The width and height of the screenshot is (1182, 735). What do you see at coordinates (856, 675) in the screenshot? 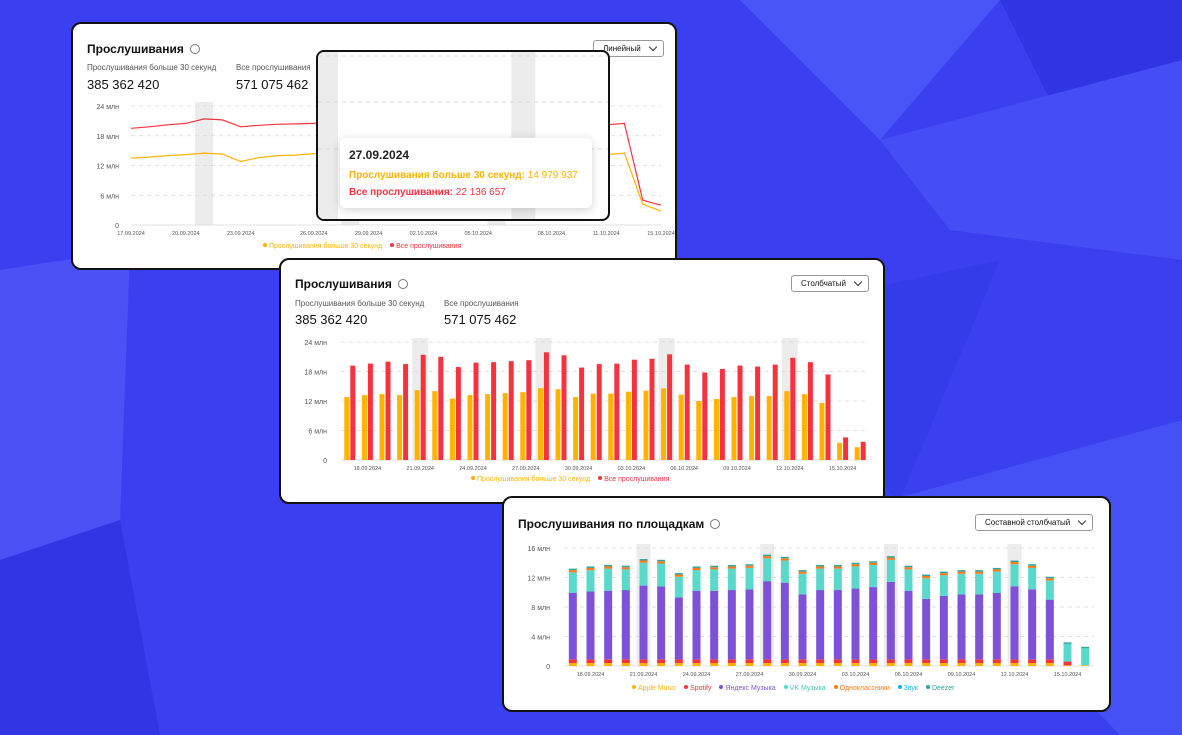
I see `x-tick-label: 03.10.2024` at bounding box center [856, 675].